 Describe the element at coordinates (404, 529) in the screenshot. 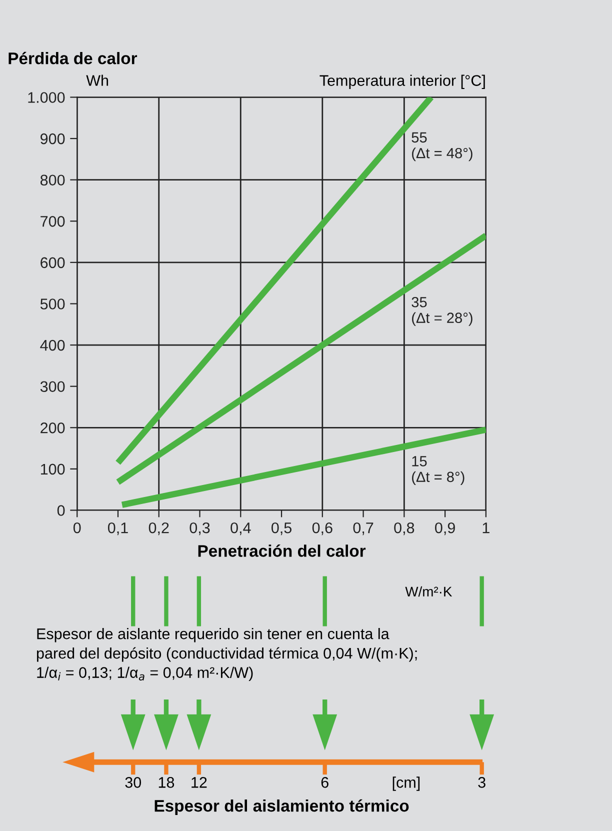

I see `x-tick-label: 0,8` at that location.